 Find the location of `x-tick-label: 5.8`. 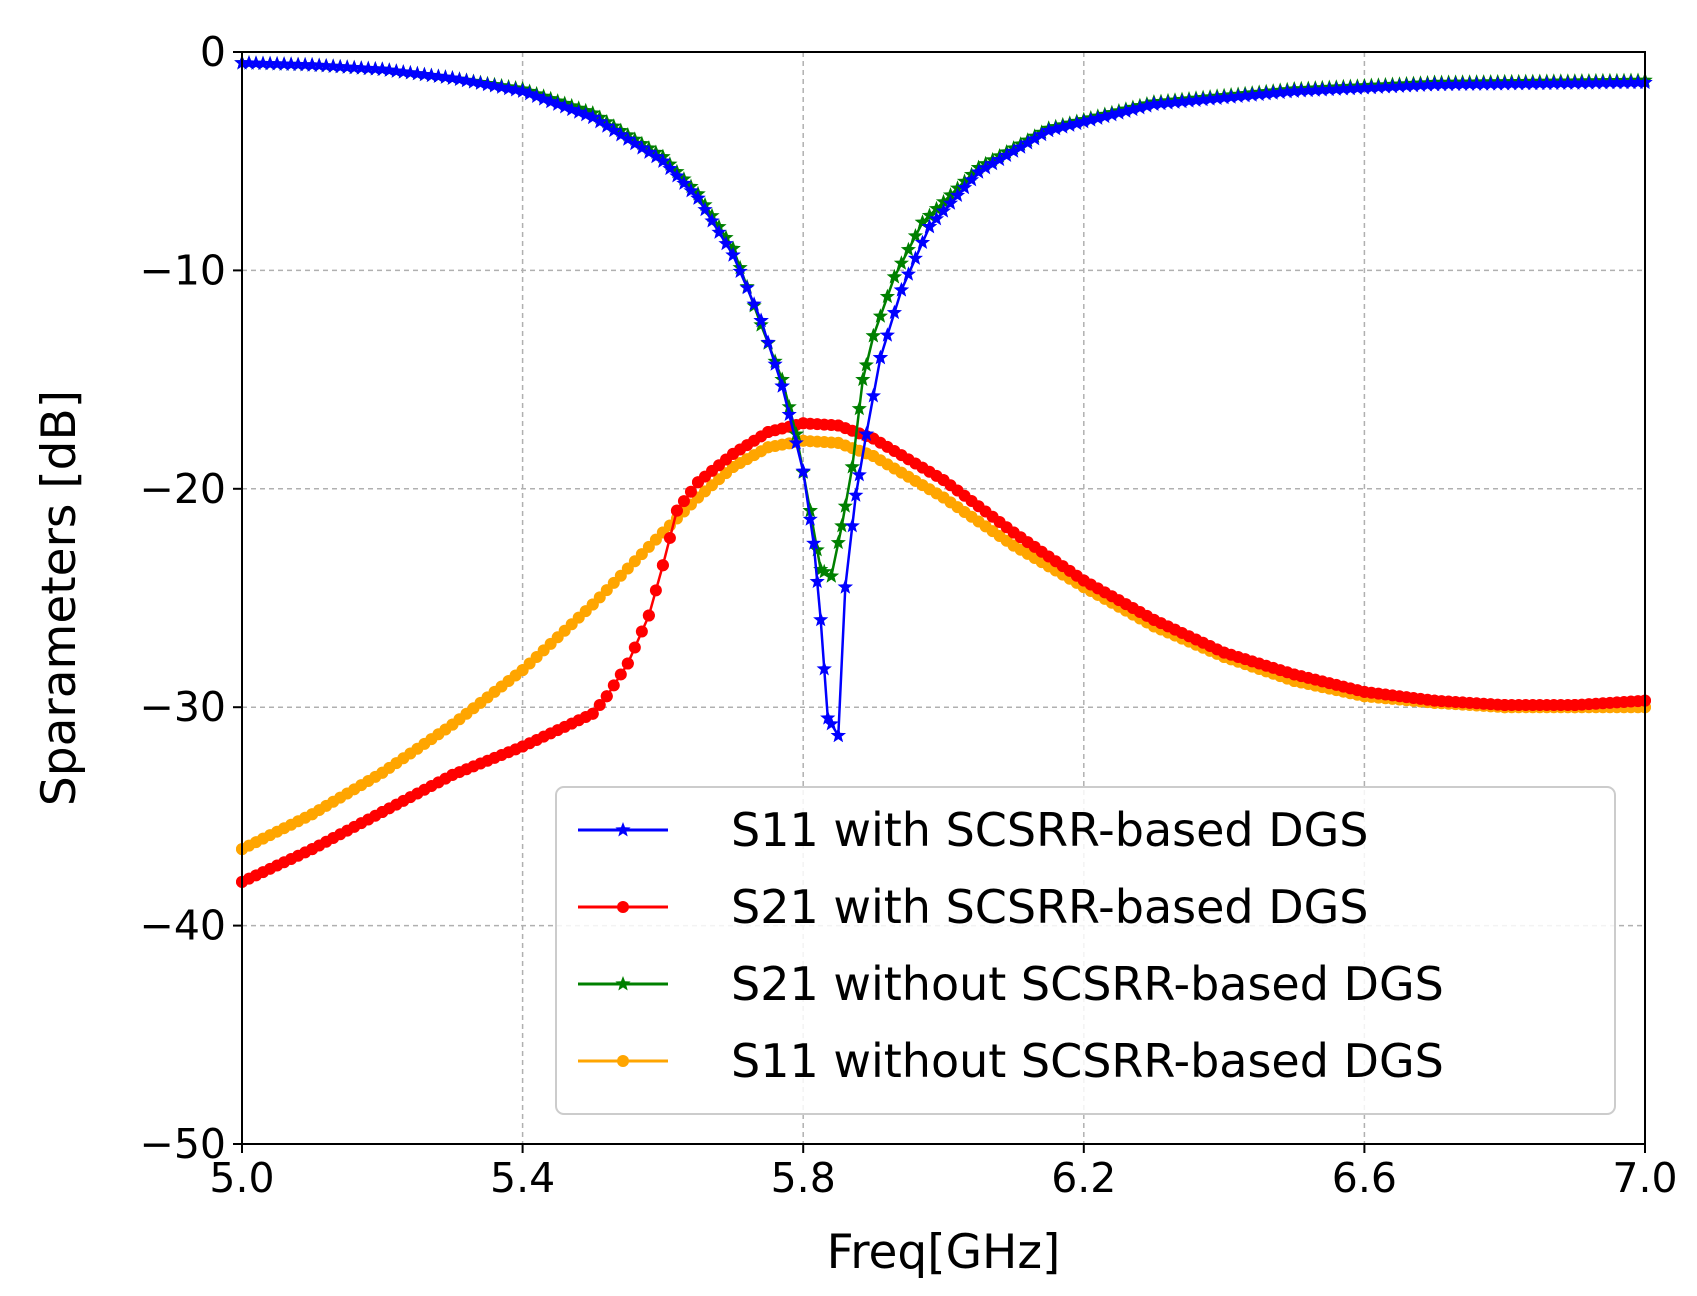

x-tick-label: 5.8 is located at coordinates (803, 1178).